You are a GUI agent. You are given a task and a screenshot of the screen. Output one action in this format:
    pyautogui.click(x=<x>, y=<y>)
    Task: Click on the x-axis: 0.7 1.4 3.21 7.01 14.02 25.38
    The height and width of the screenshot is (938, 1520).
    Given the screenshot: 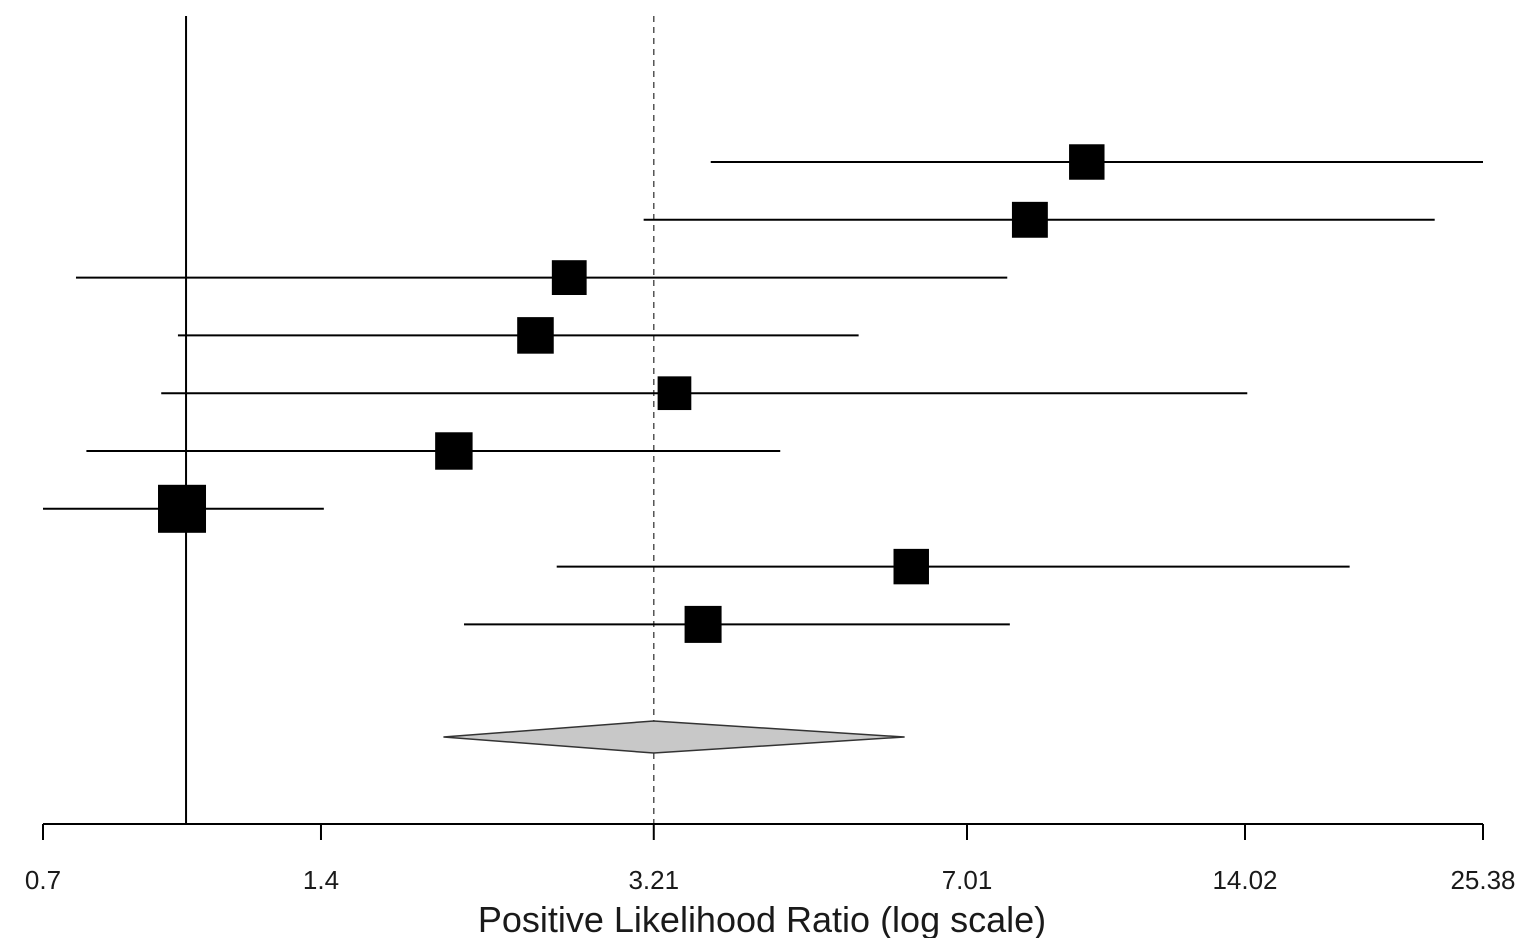 What is the action you would take?
    pyautogui.click(x=770, y=859)
    